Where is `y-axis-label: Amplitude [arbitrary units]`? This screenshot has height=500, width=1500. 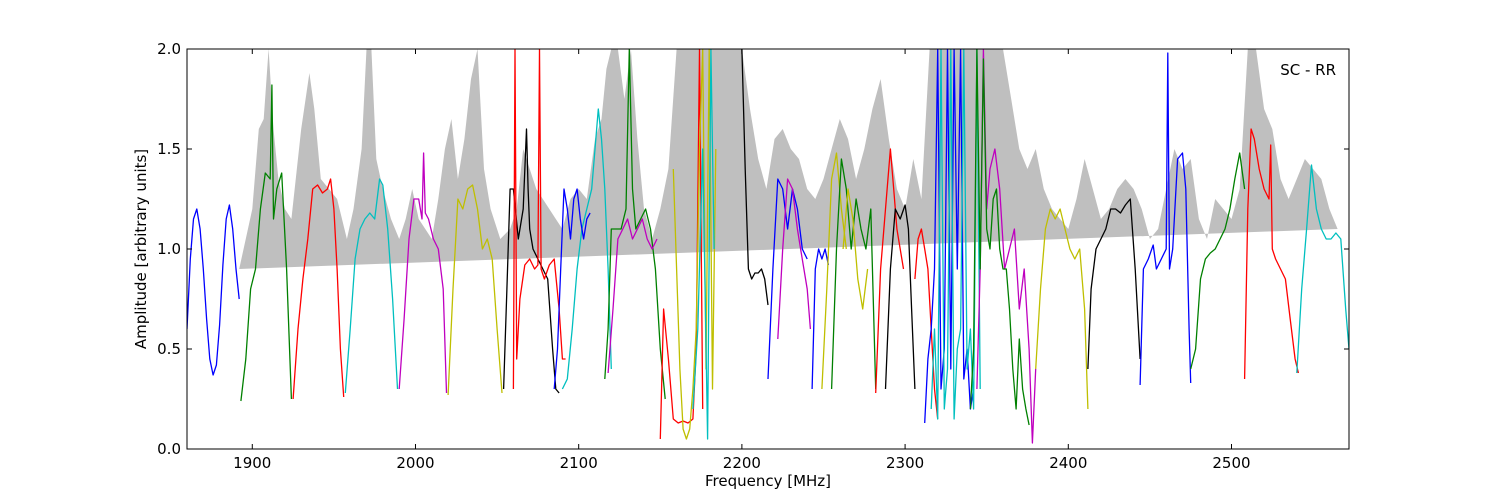
y-axis-label: Amplitude [arbitrary units] is located at coordinates (141, 249).